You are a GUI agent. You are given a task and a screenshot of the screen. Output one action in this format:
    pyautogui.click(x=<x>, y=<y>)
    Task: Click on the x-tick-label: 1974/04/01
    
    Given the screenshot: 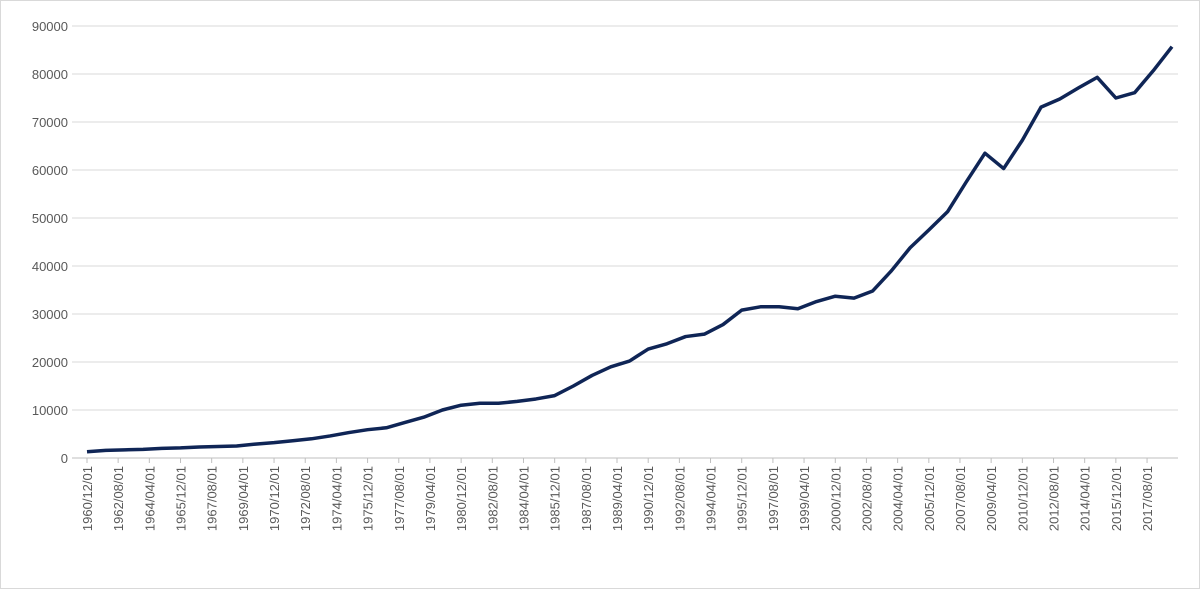 What is the action you would take?
    pyautogui.click(x=336, y=498)
    